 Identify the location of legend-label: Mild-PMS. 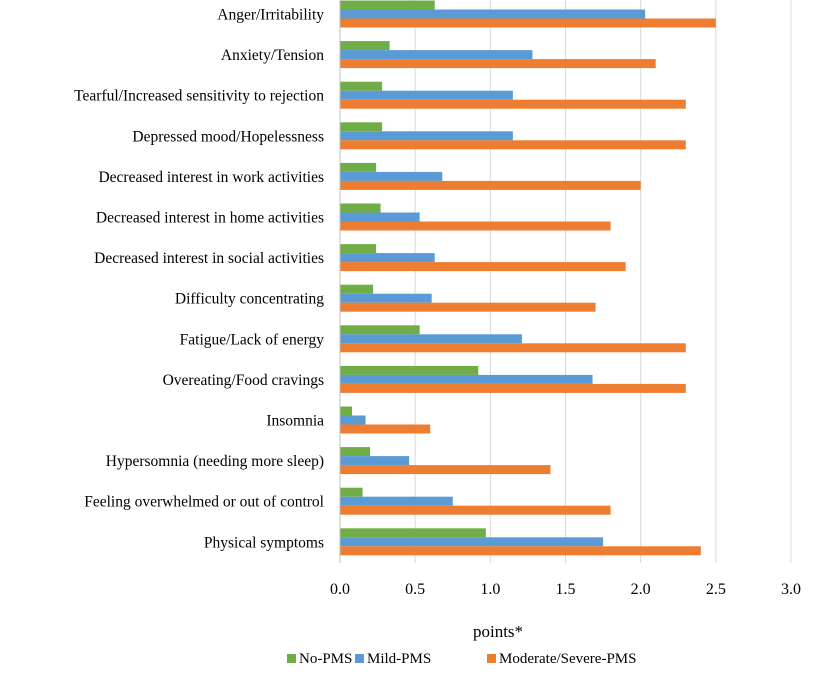
(399, 659).